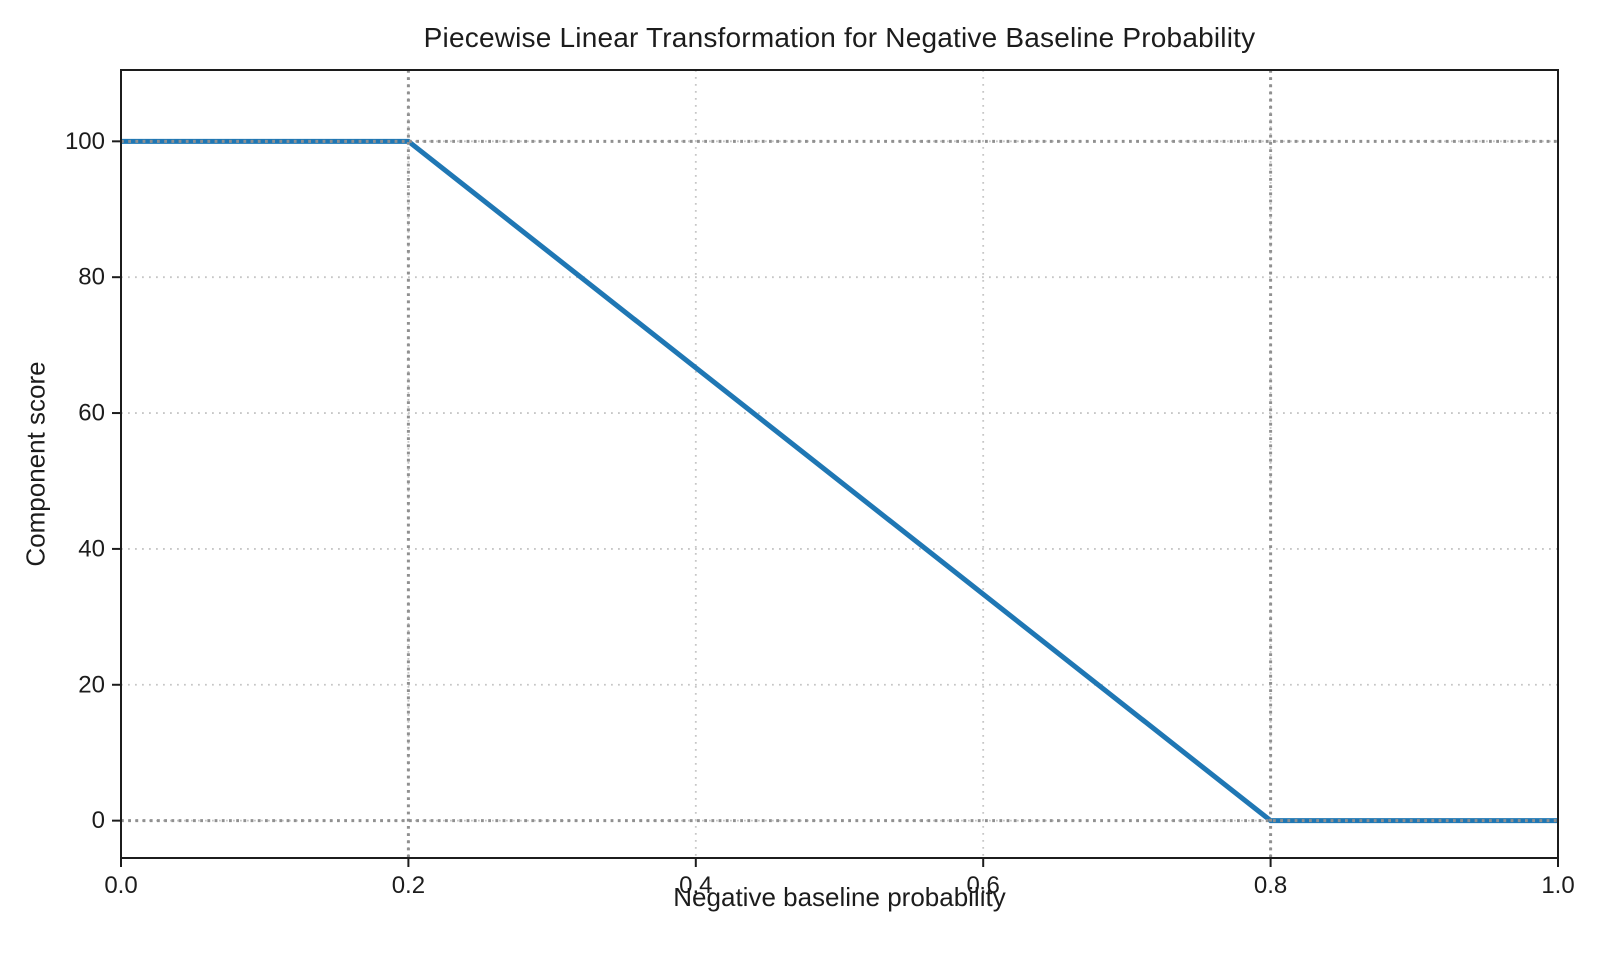 The width and height of the screenshot is (1600, 960). I want to click on y-tick-label: 100, so click(85, 141).